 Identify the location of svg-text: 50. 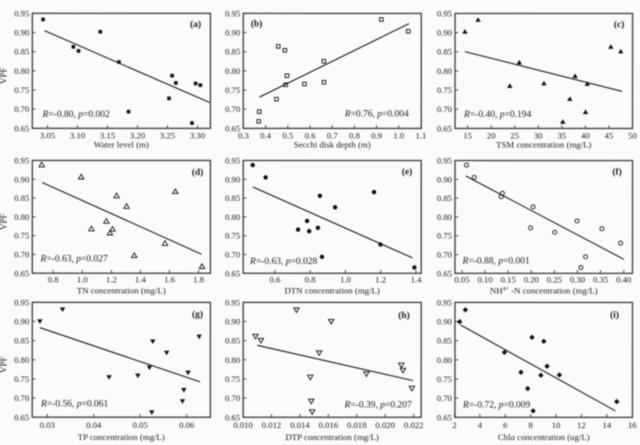
(632, 136).